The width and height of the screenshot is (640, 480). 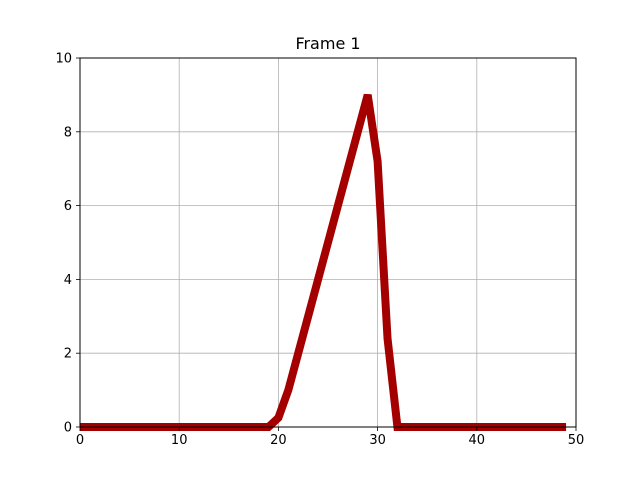 I want to click on y-tick-label: 10, so click(x=63, y=59).